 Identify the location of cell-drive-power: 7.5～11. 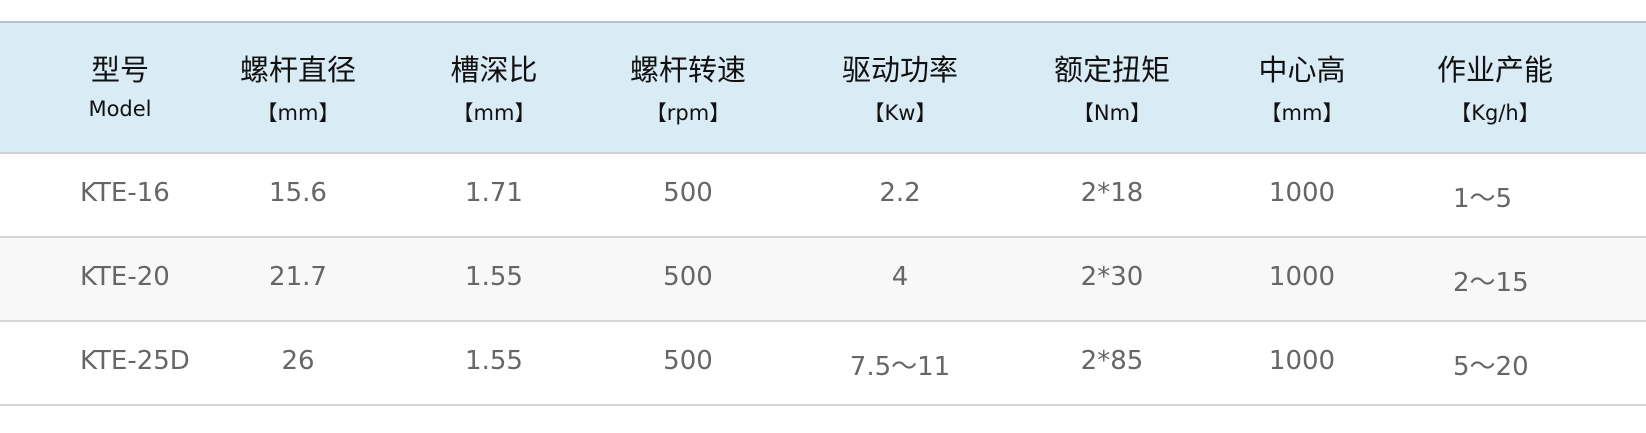
(900, 367).